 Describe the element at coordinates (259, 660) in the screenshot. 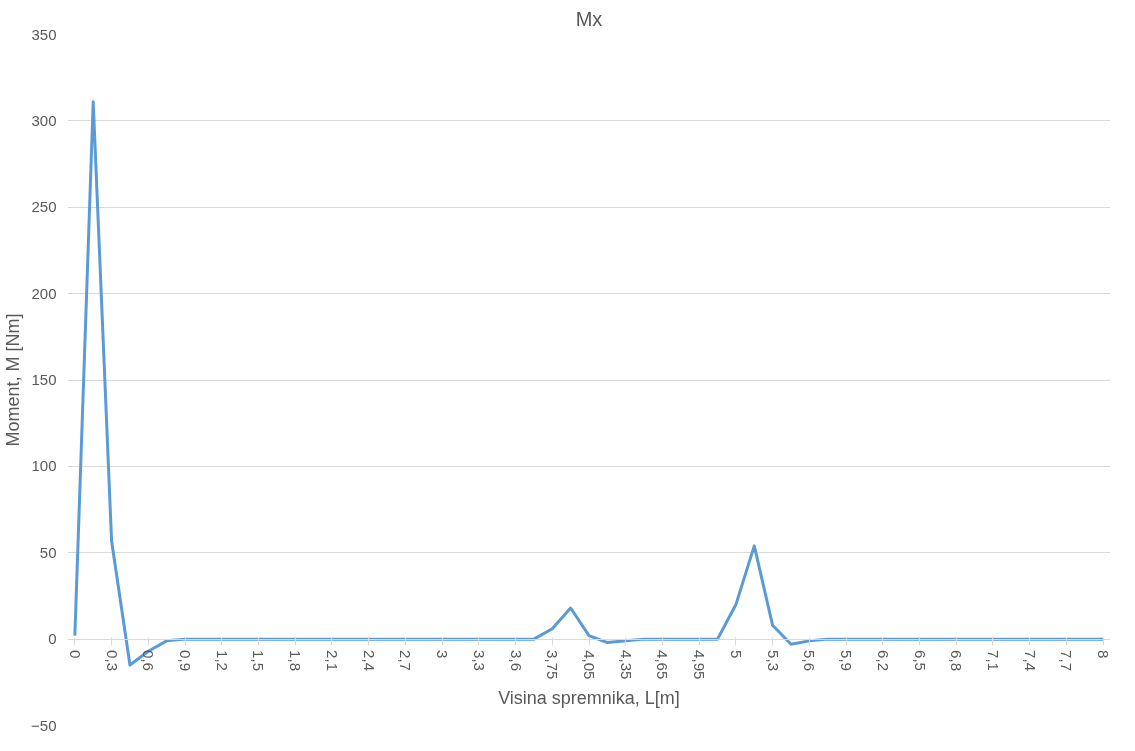

I see `x-tick-label: 1,5` at that location.